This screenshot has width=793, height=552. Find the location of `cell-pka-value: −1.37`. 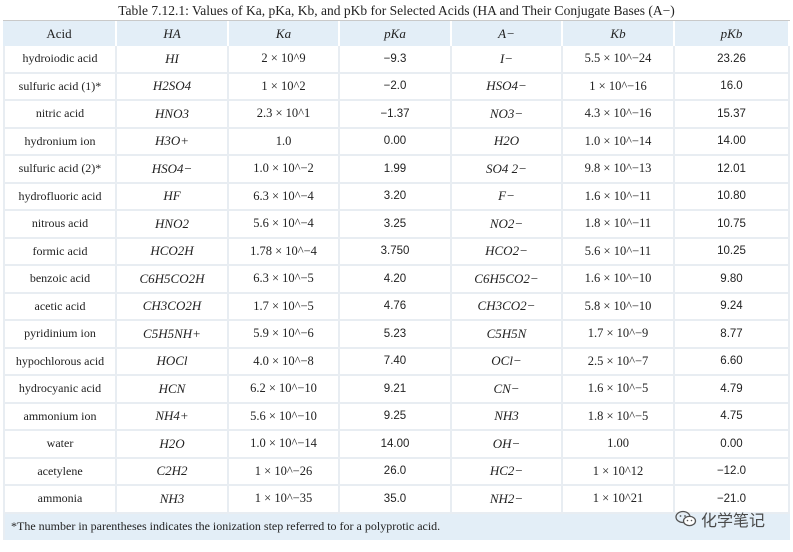

cell-pka-value: −1.37 is located at coordinates (396, 115).